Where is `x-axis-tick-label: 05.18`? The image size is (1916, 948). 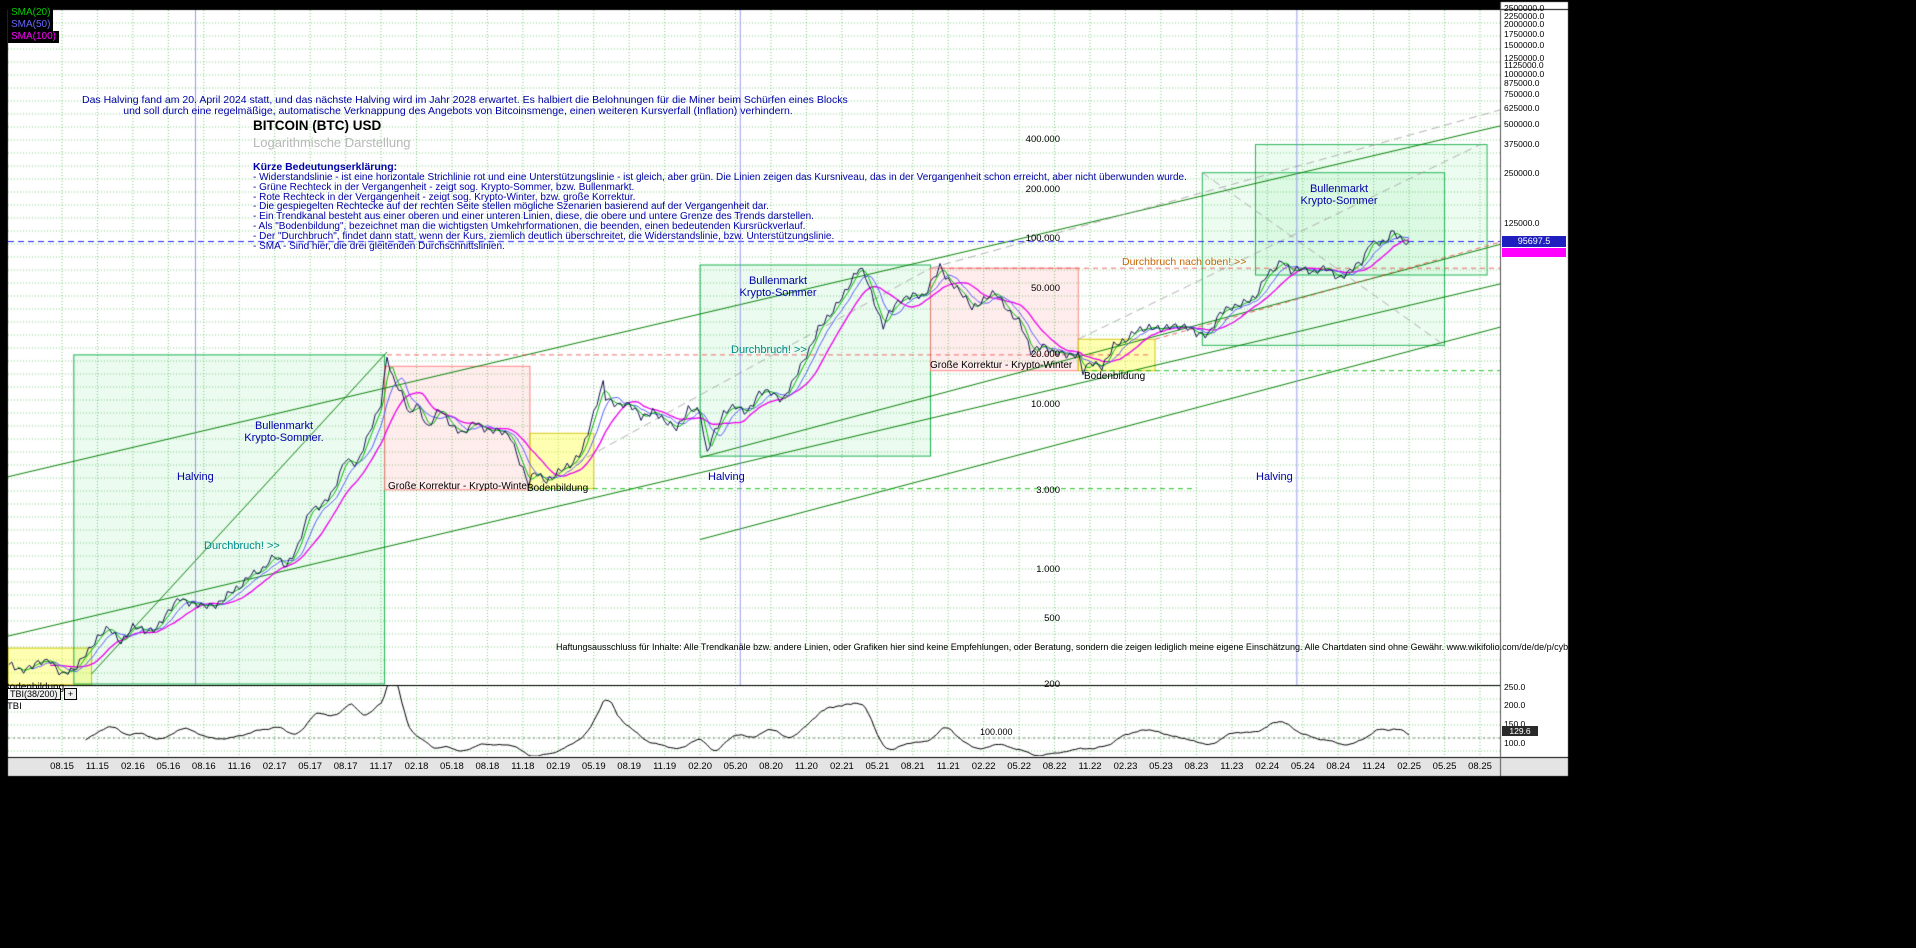 x-axis-tick-label: 05.18 is located at coordinates (452, 766).